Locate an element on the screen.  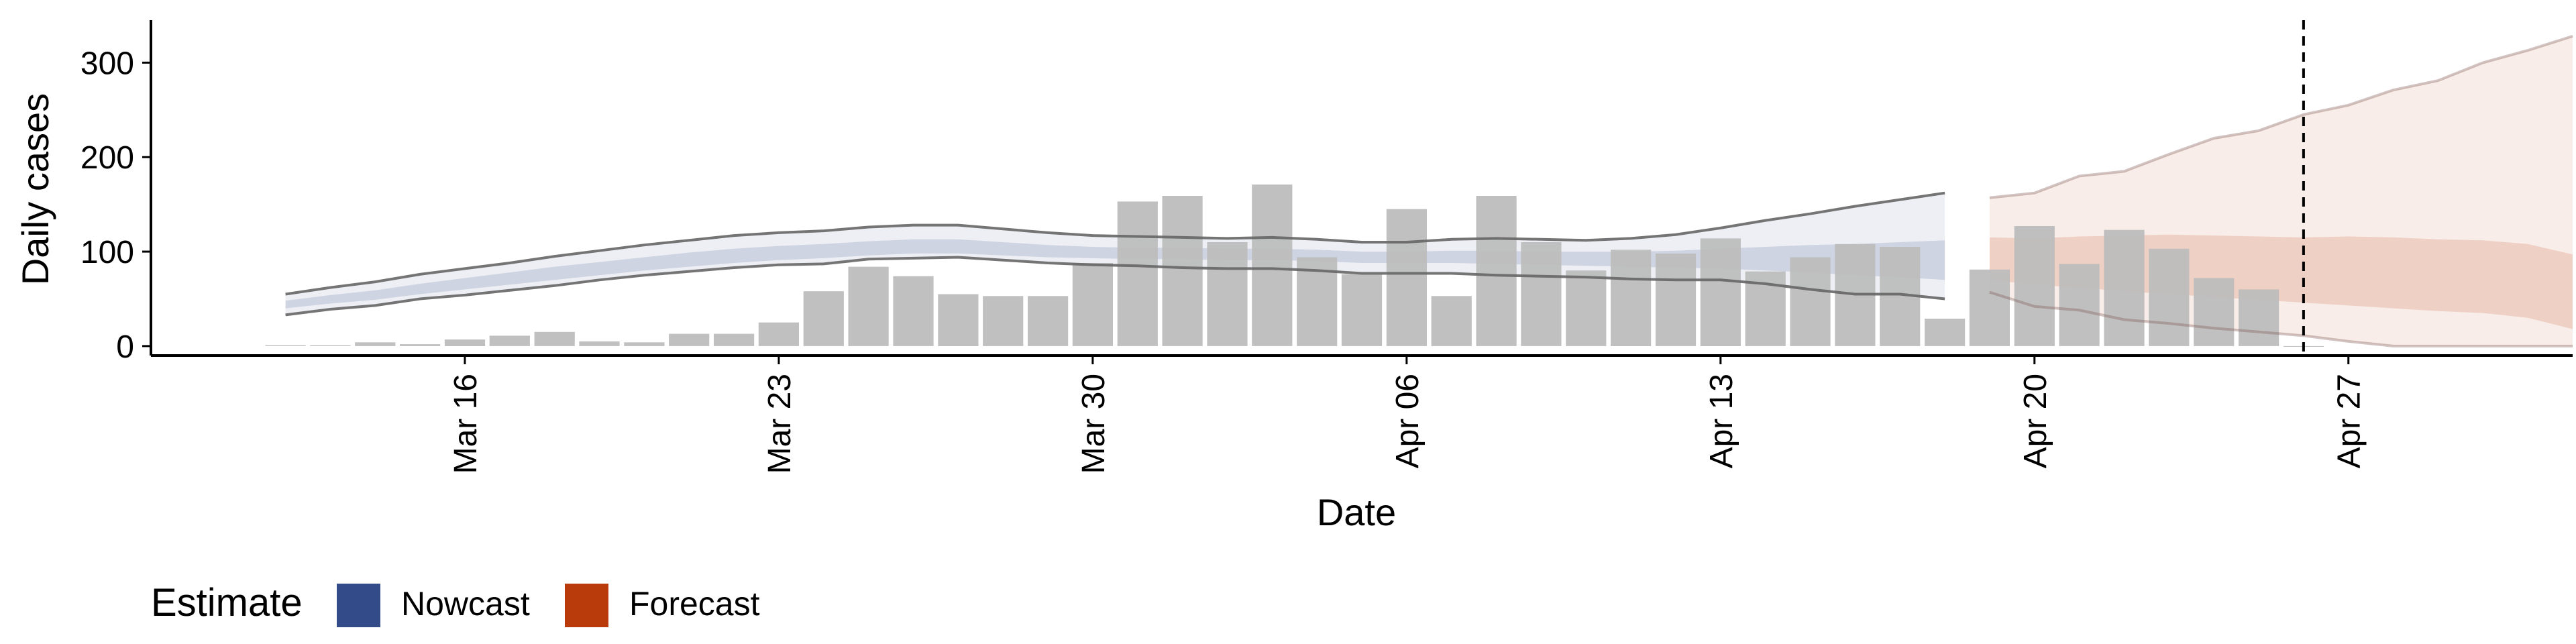
x-tick-label-2020-04-06: Apr 06 is located at coordinates (1408, 421).